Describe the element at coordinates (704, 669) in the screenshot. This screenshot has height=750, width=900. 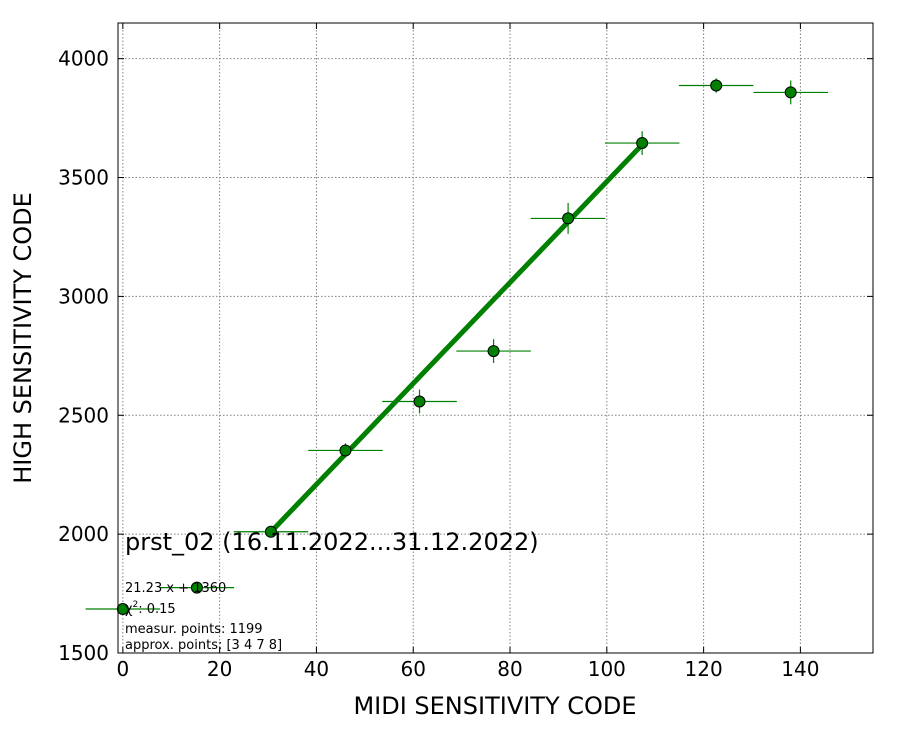
I see `x-tick-label: 120` at that location.